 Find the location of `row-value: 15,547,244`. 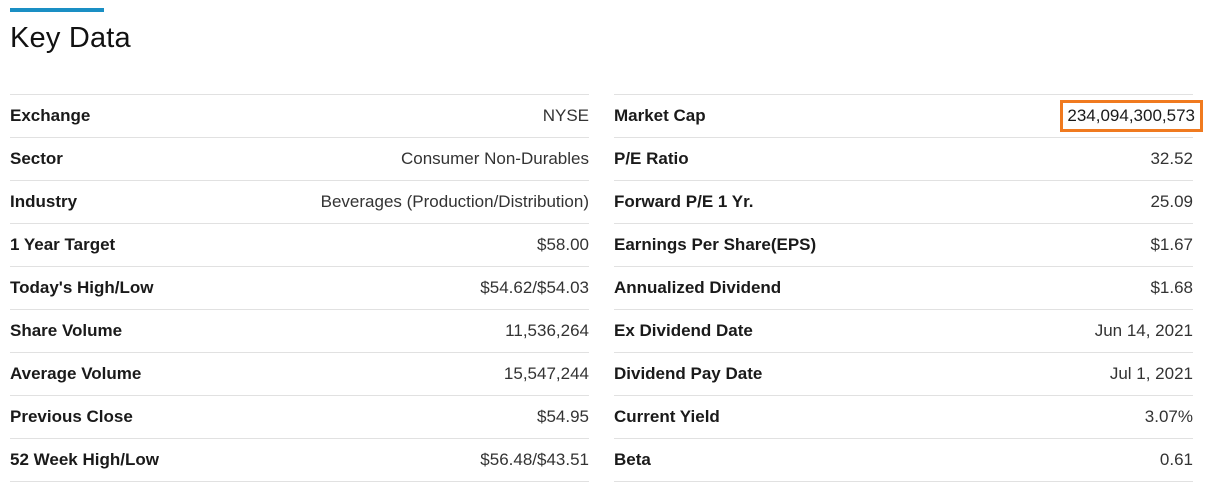

row-value: 15,547,244 is located at coordinates (546, 373).